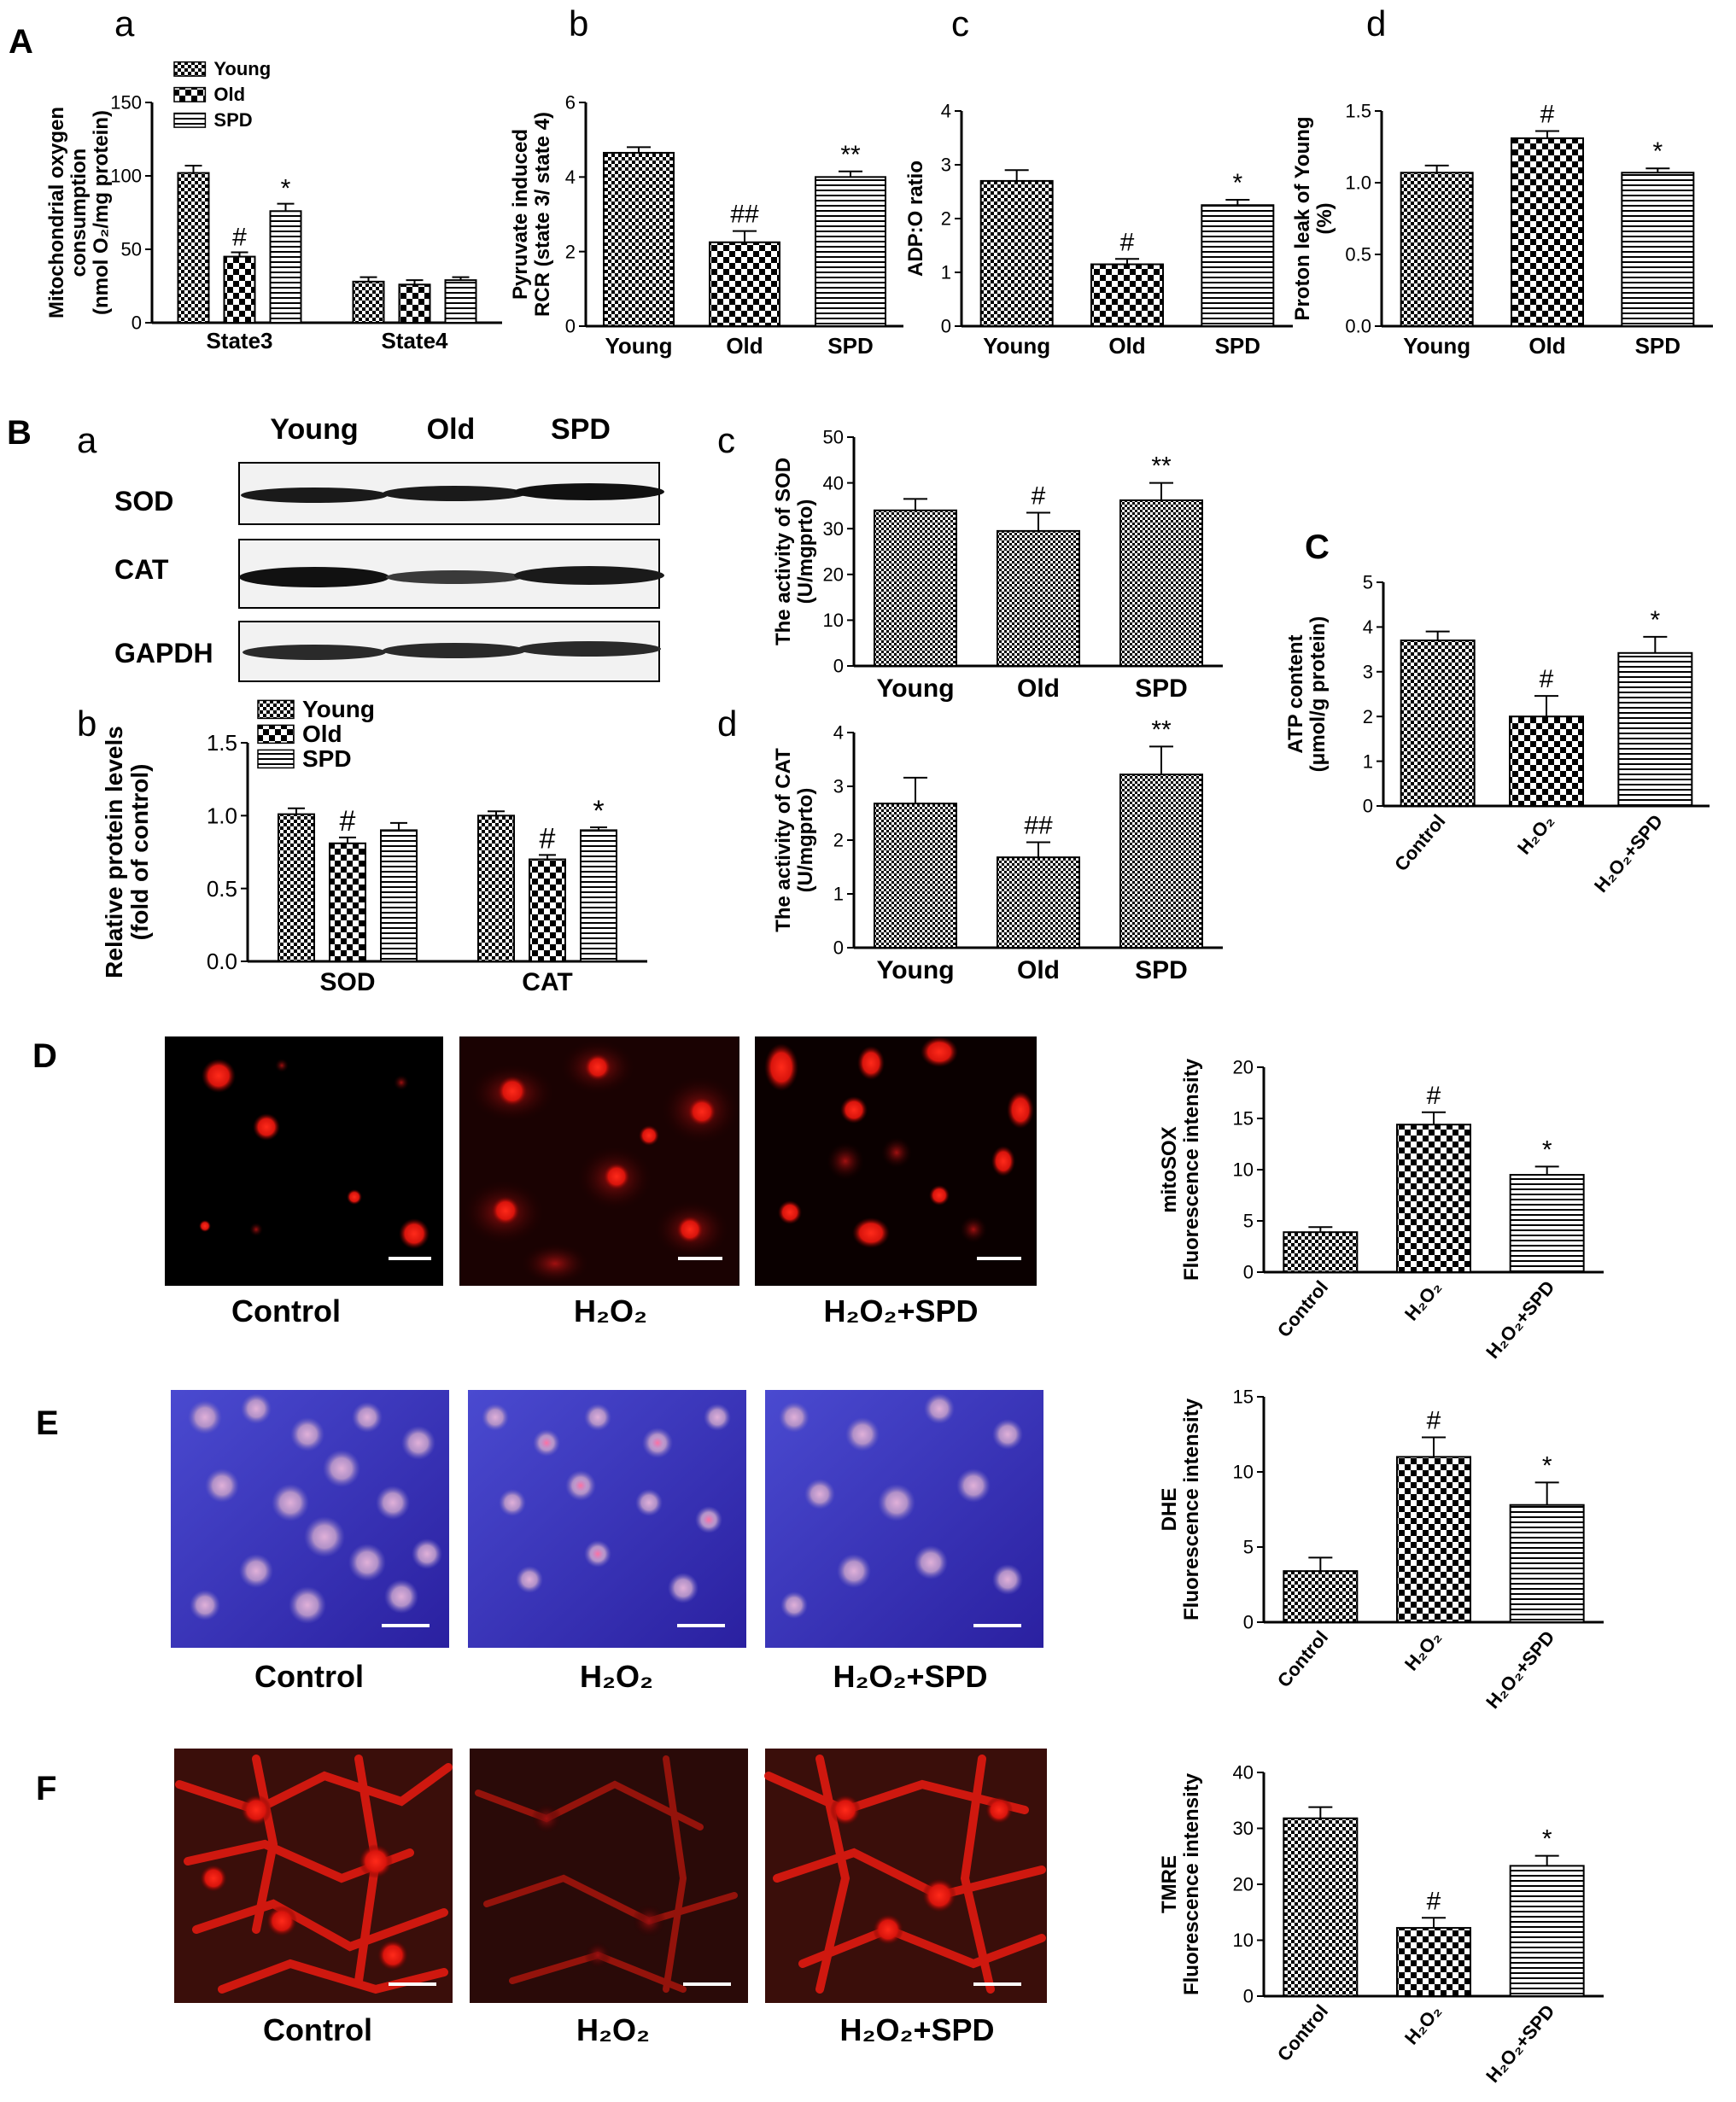 This screenshot has width=1736, height=2102. Describe the element at coordinates (19, 433) in the screenshot. I see `panel-letter-B: B` at that location.